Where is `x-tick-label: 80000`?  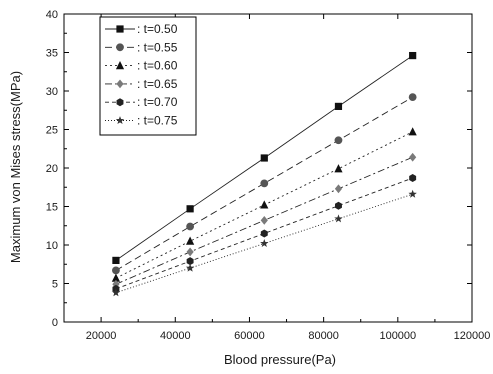
x-tick-label: 80000 is located at coordinates (323, 336).